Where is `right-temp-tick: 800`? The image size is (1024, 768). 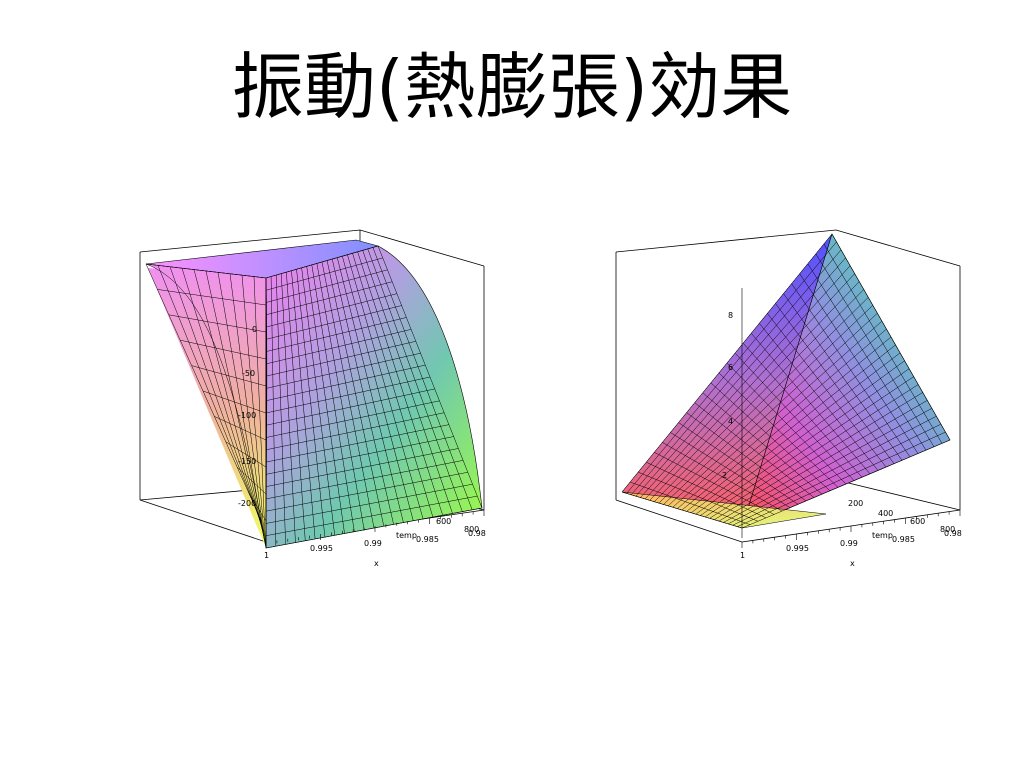 right-temp-tick: 800 is located at coordinates (947, 529).